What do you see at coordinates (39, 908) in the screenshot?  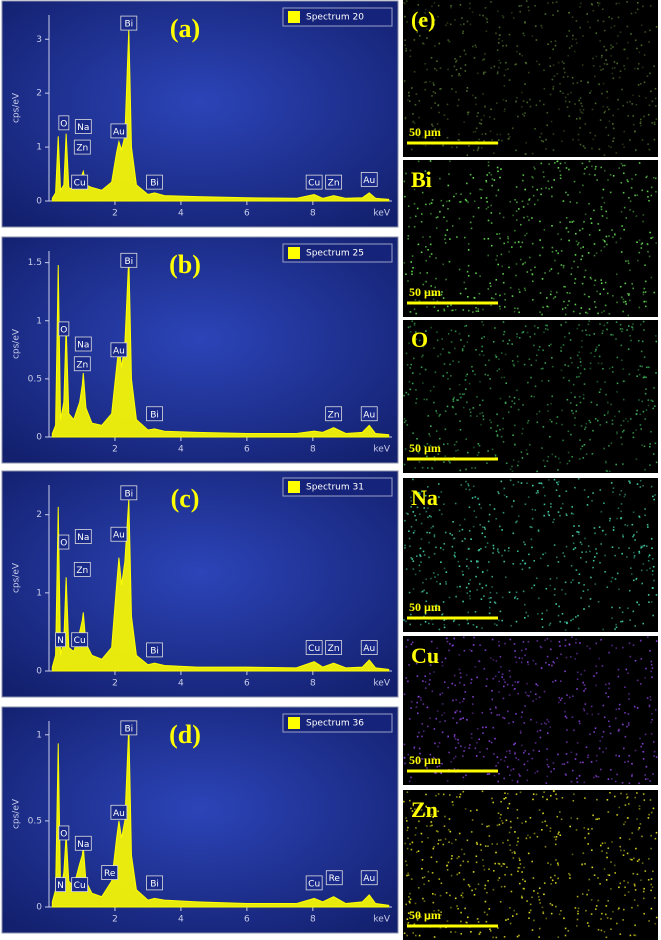 I see `y-tick-label: 0` at bounding box center [39, 908].